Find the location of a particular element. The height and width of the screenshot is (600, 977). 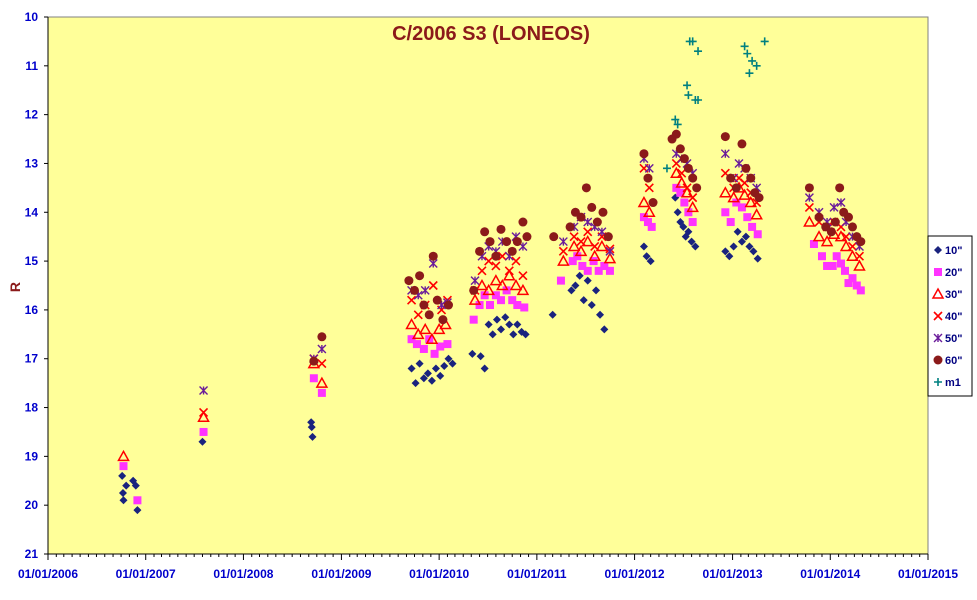

x-tick-label: 01/01/2015 is located at coordinates (928, 574).